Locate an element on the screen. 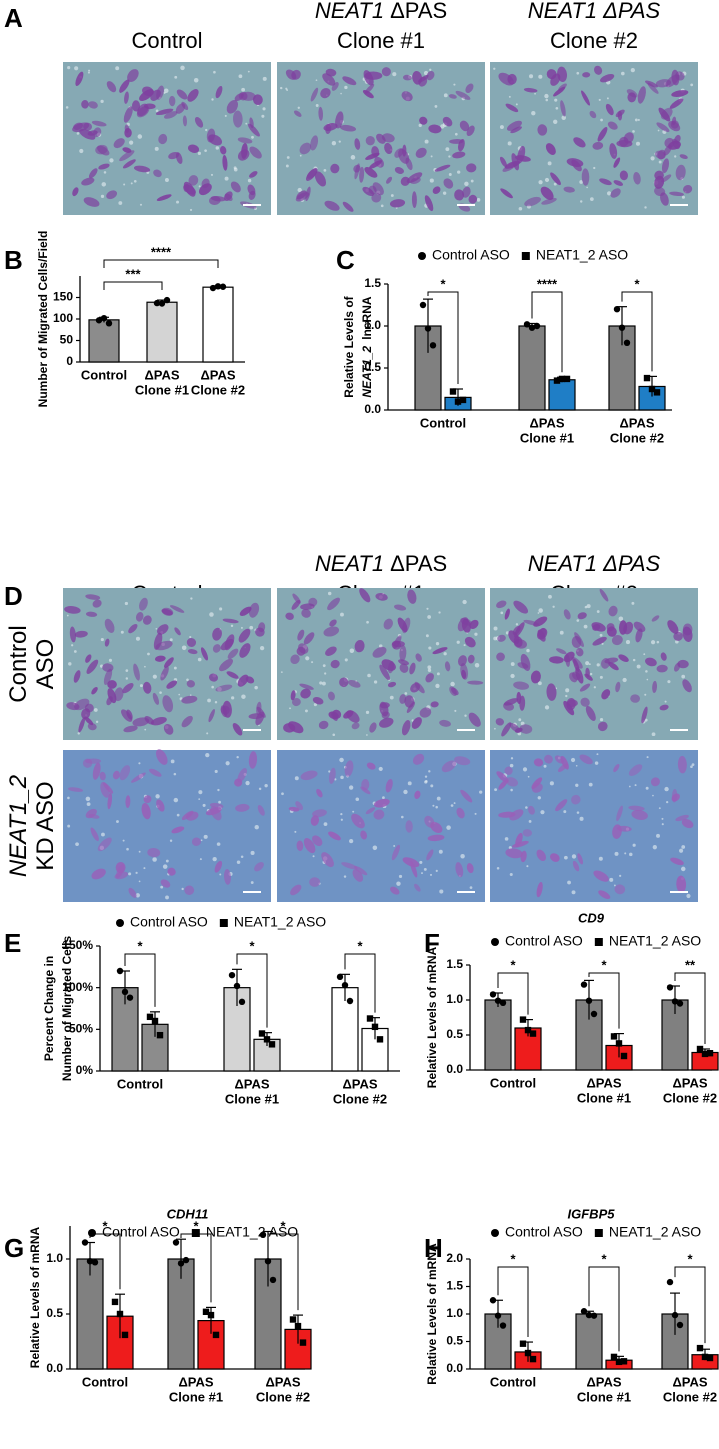  legend-label: NEAT1_2 ASO is located at coordinates (280, 922).